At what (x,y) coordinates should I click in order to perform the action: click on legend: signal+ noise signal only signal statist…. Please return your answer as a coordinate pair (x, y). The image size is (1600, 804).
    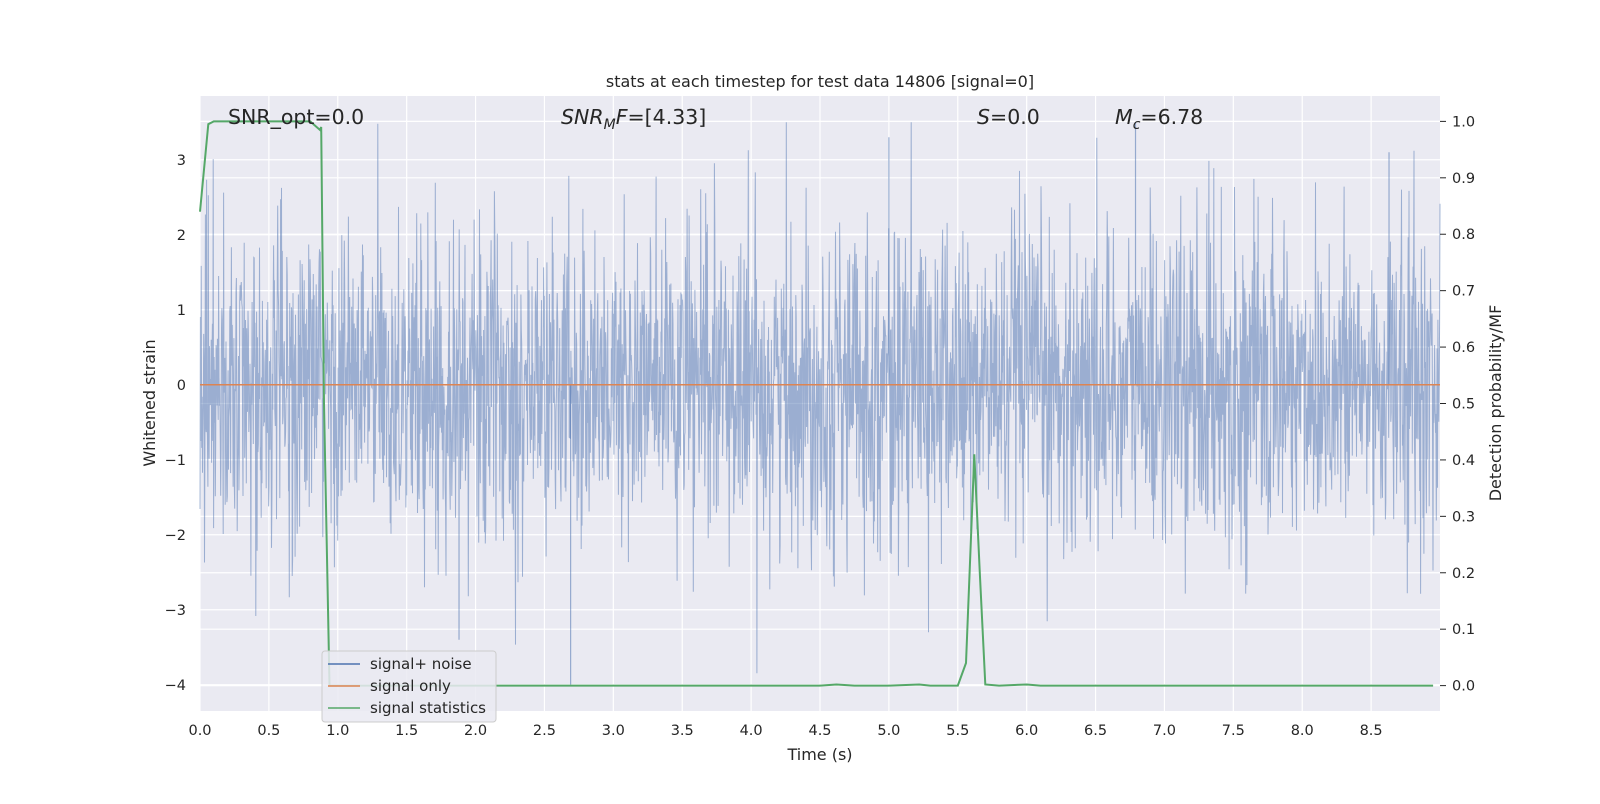
    Looking at the image, I should click on (409, 686).